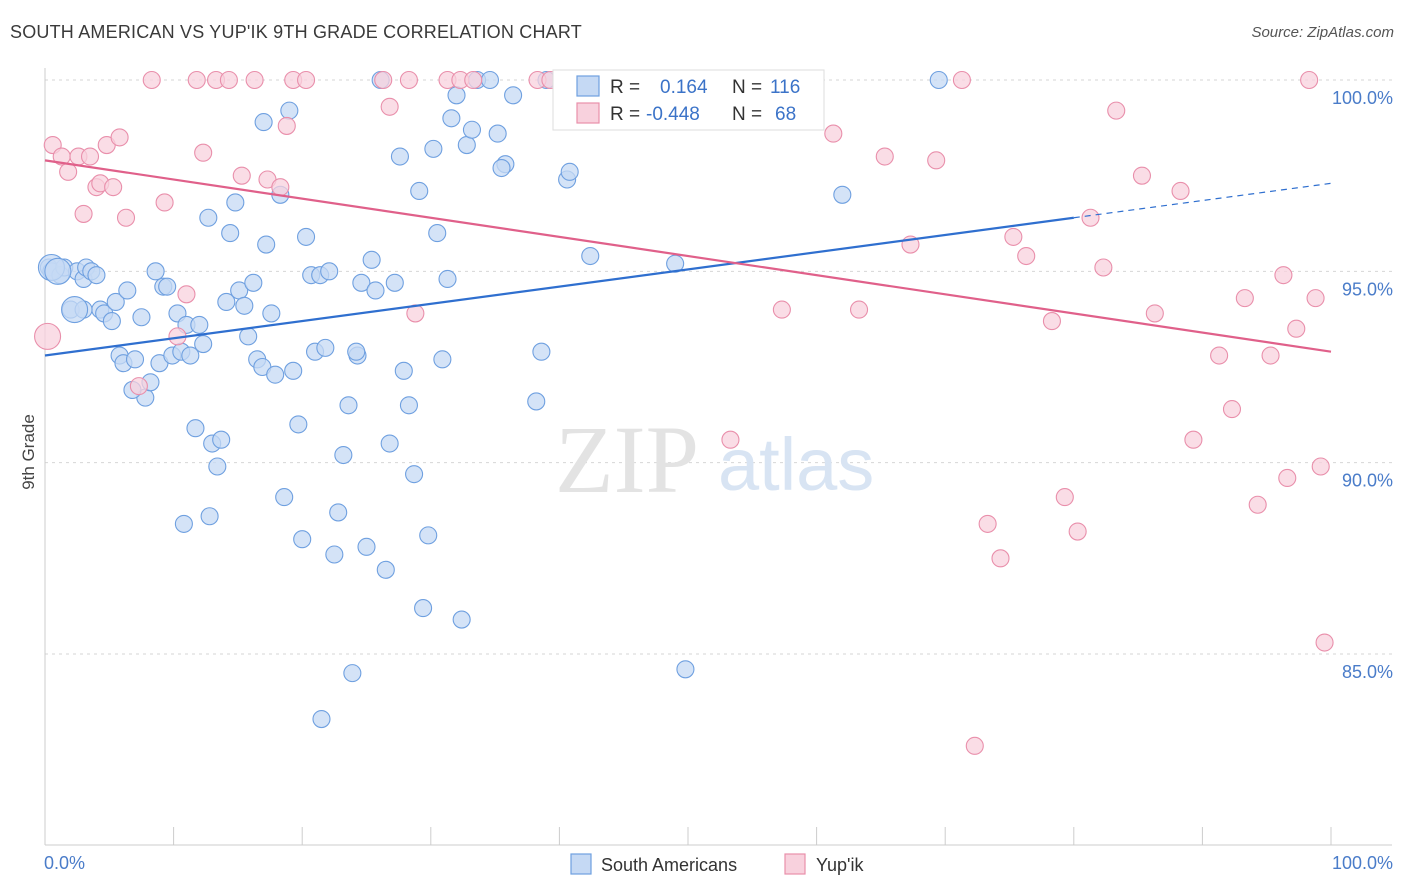  Describe the element at coordinates (1362, 98) in the screenshot. I see `y-tick-label-0: 100.0%` at that location.